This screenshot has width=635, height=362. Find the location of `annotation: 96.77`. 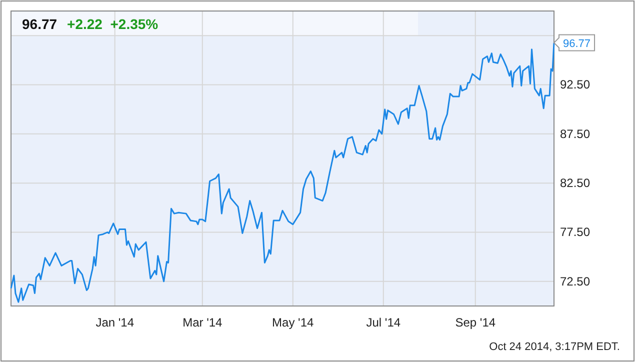

annotation: 96.77 is located at coordinates (577, 44).